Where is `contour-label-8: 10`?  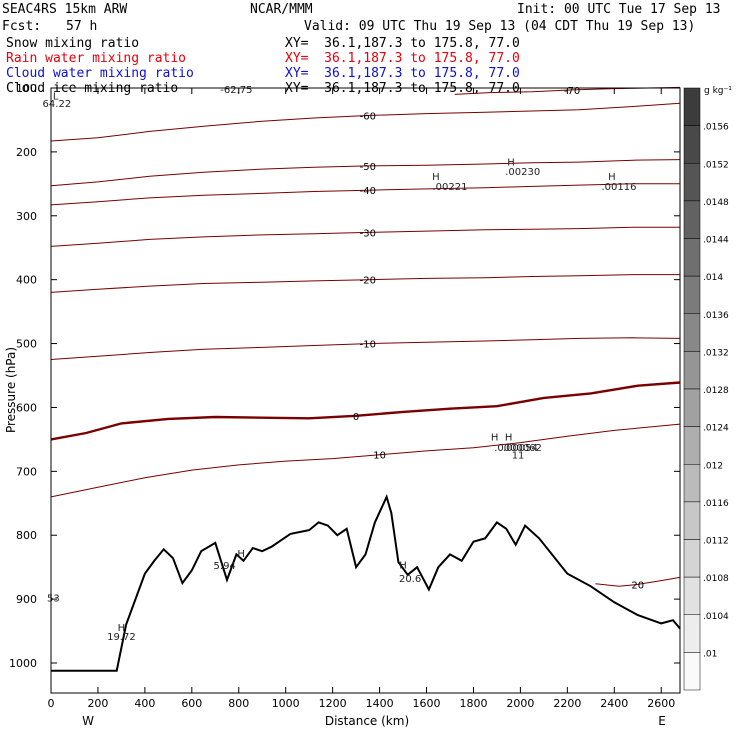
contour-label-8: 10 is located at coordinates (379, 456).